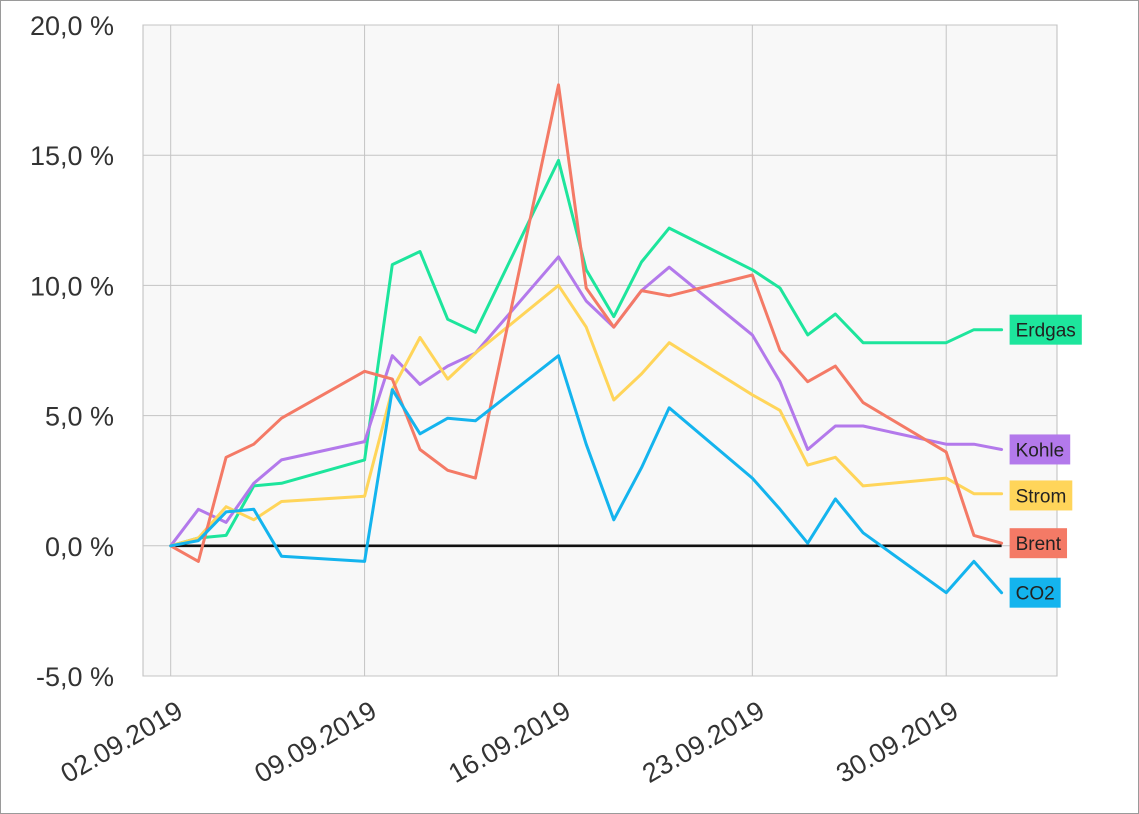 Image resolution: width=1139 pixels, height=814 pixels. What do you see at coordinates (72, 156) in the screenshot?
I see `y-tick-label: 15,0 %` at bounding box center [72, 156].